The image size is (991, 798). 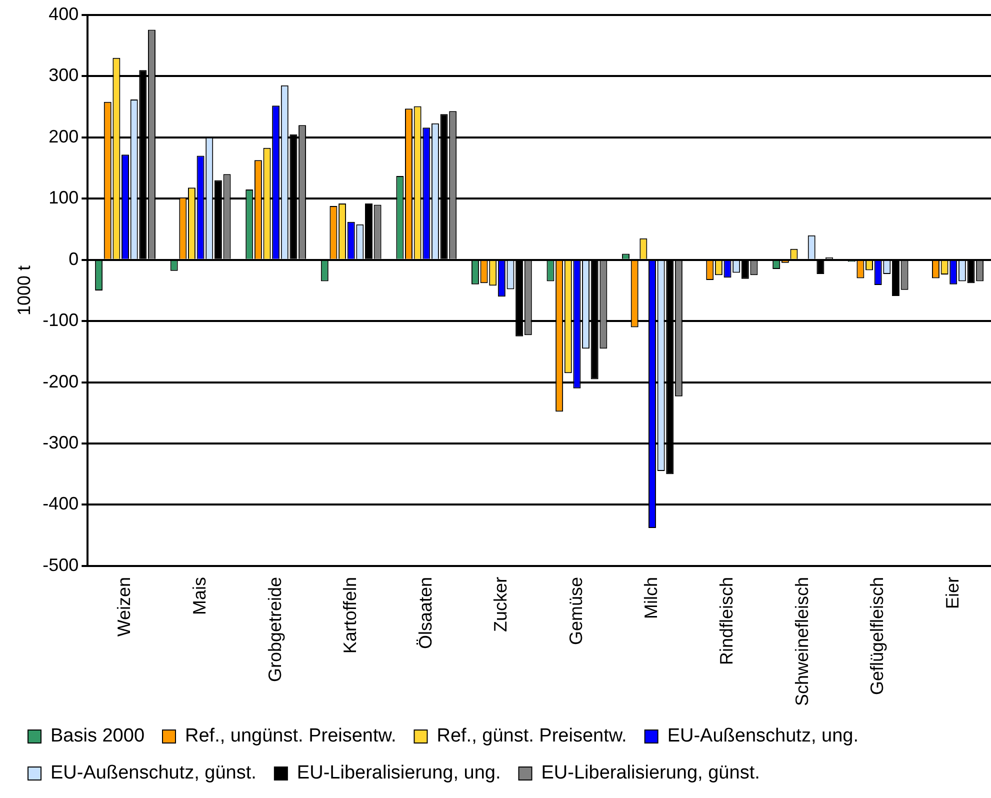 What do you see at coordinates (425, 612) in the screenshot?
I see `x-tick-label: Ölsaaten` at bounding box center [425, 612].